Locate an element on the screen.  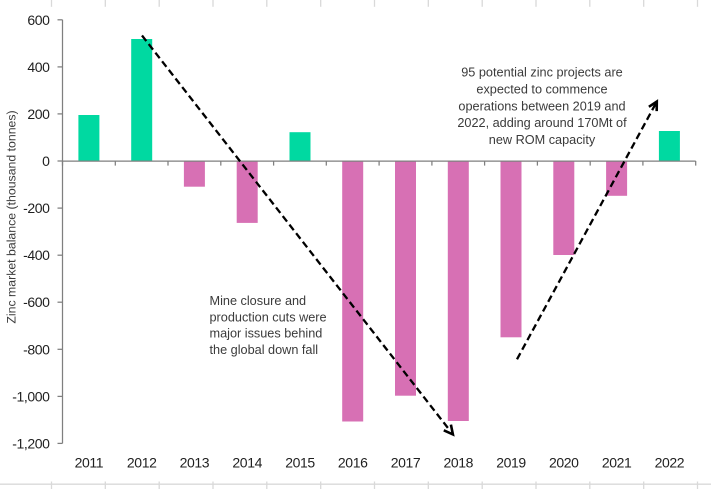
svg-text: operations between 2019 and is located at coordinates (541, 106).